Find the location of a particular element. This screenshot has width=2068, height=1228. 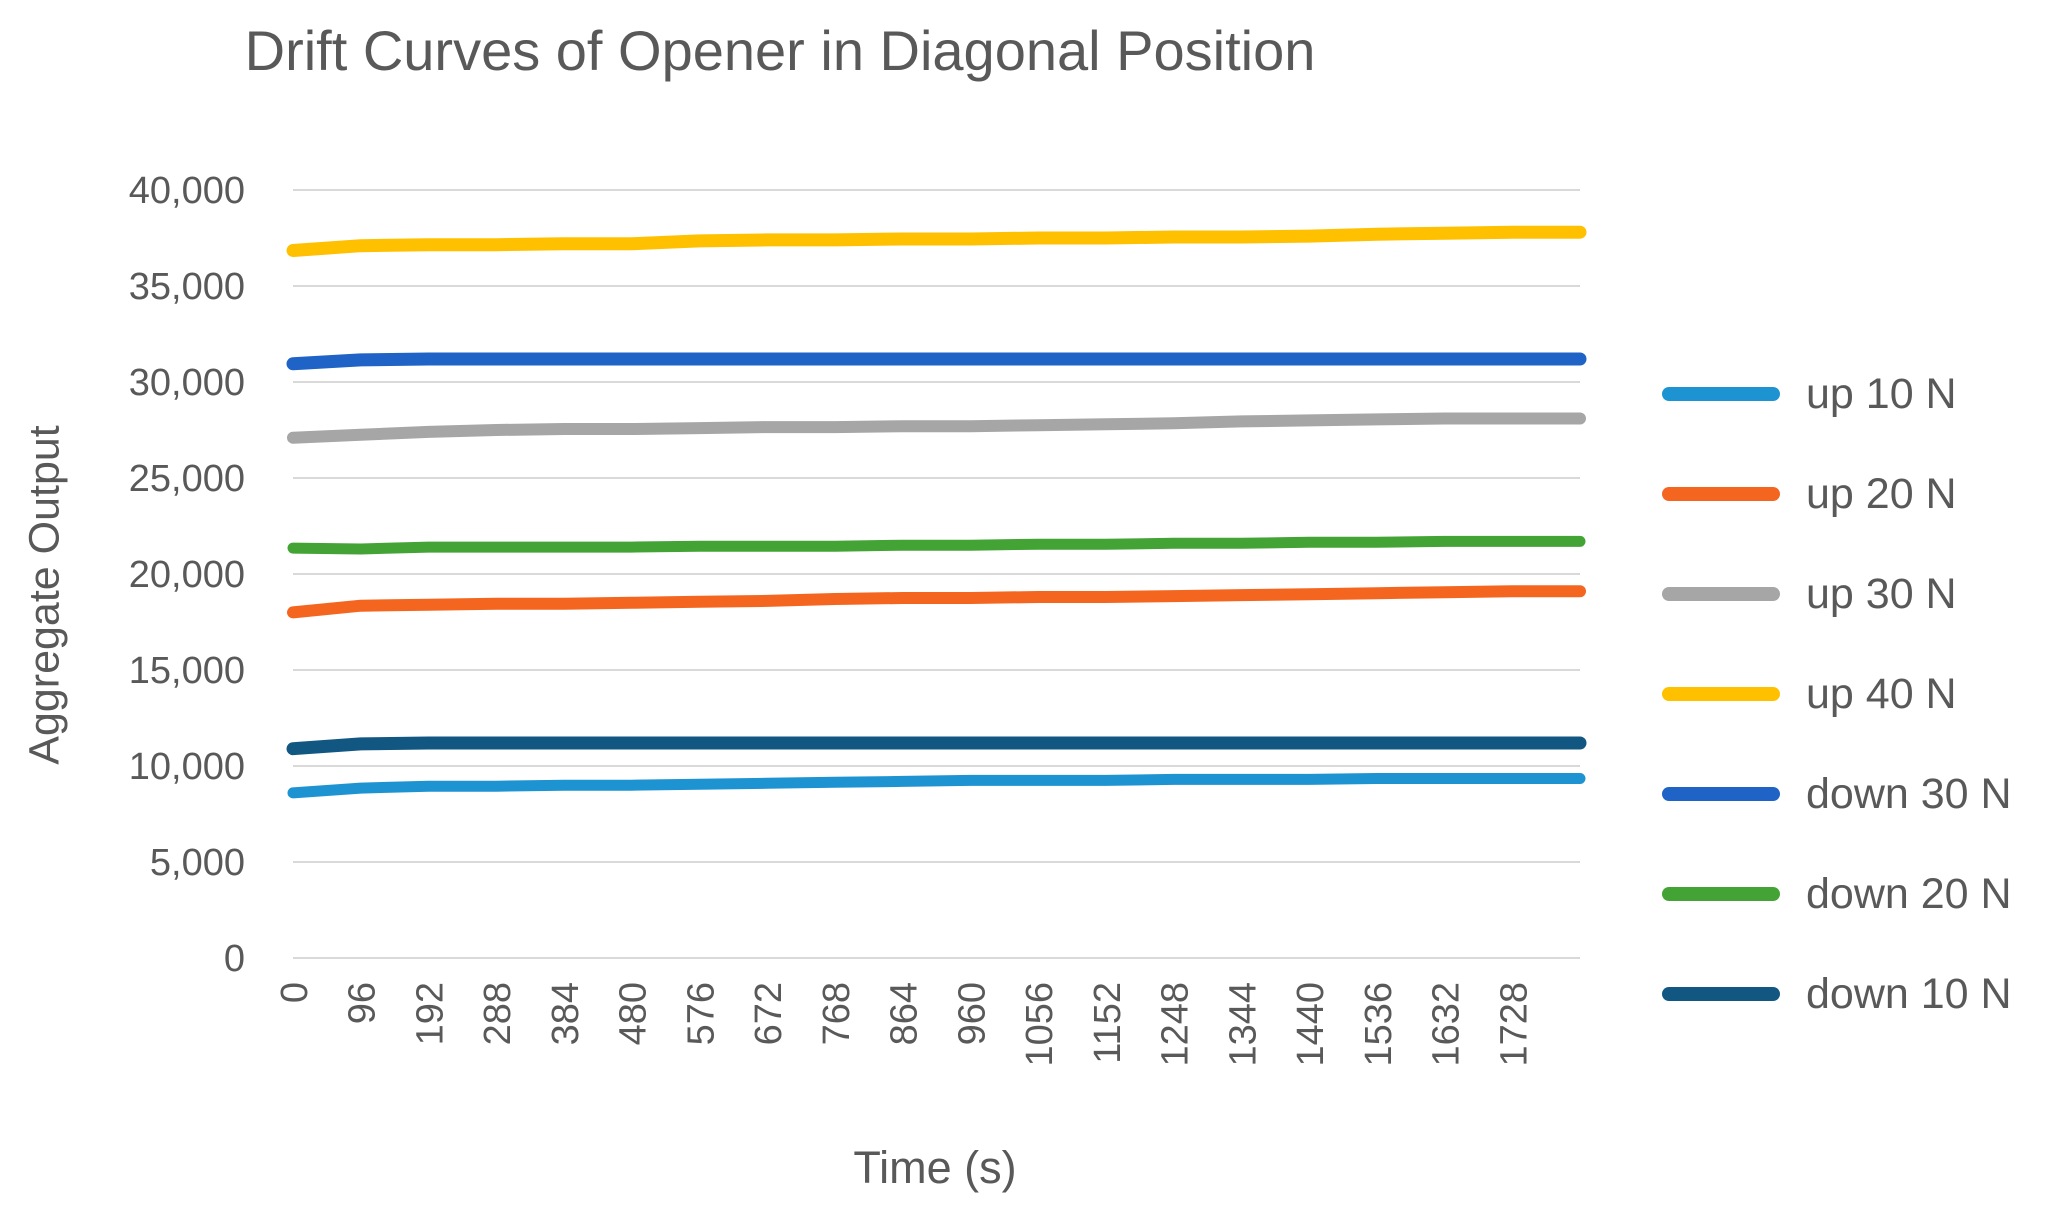

y-tick-label: 40,000 is located at coordinates (187, 191).